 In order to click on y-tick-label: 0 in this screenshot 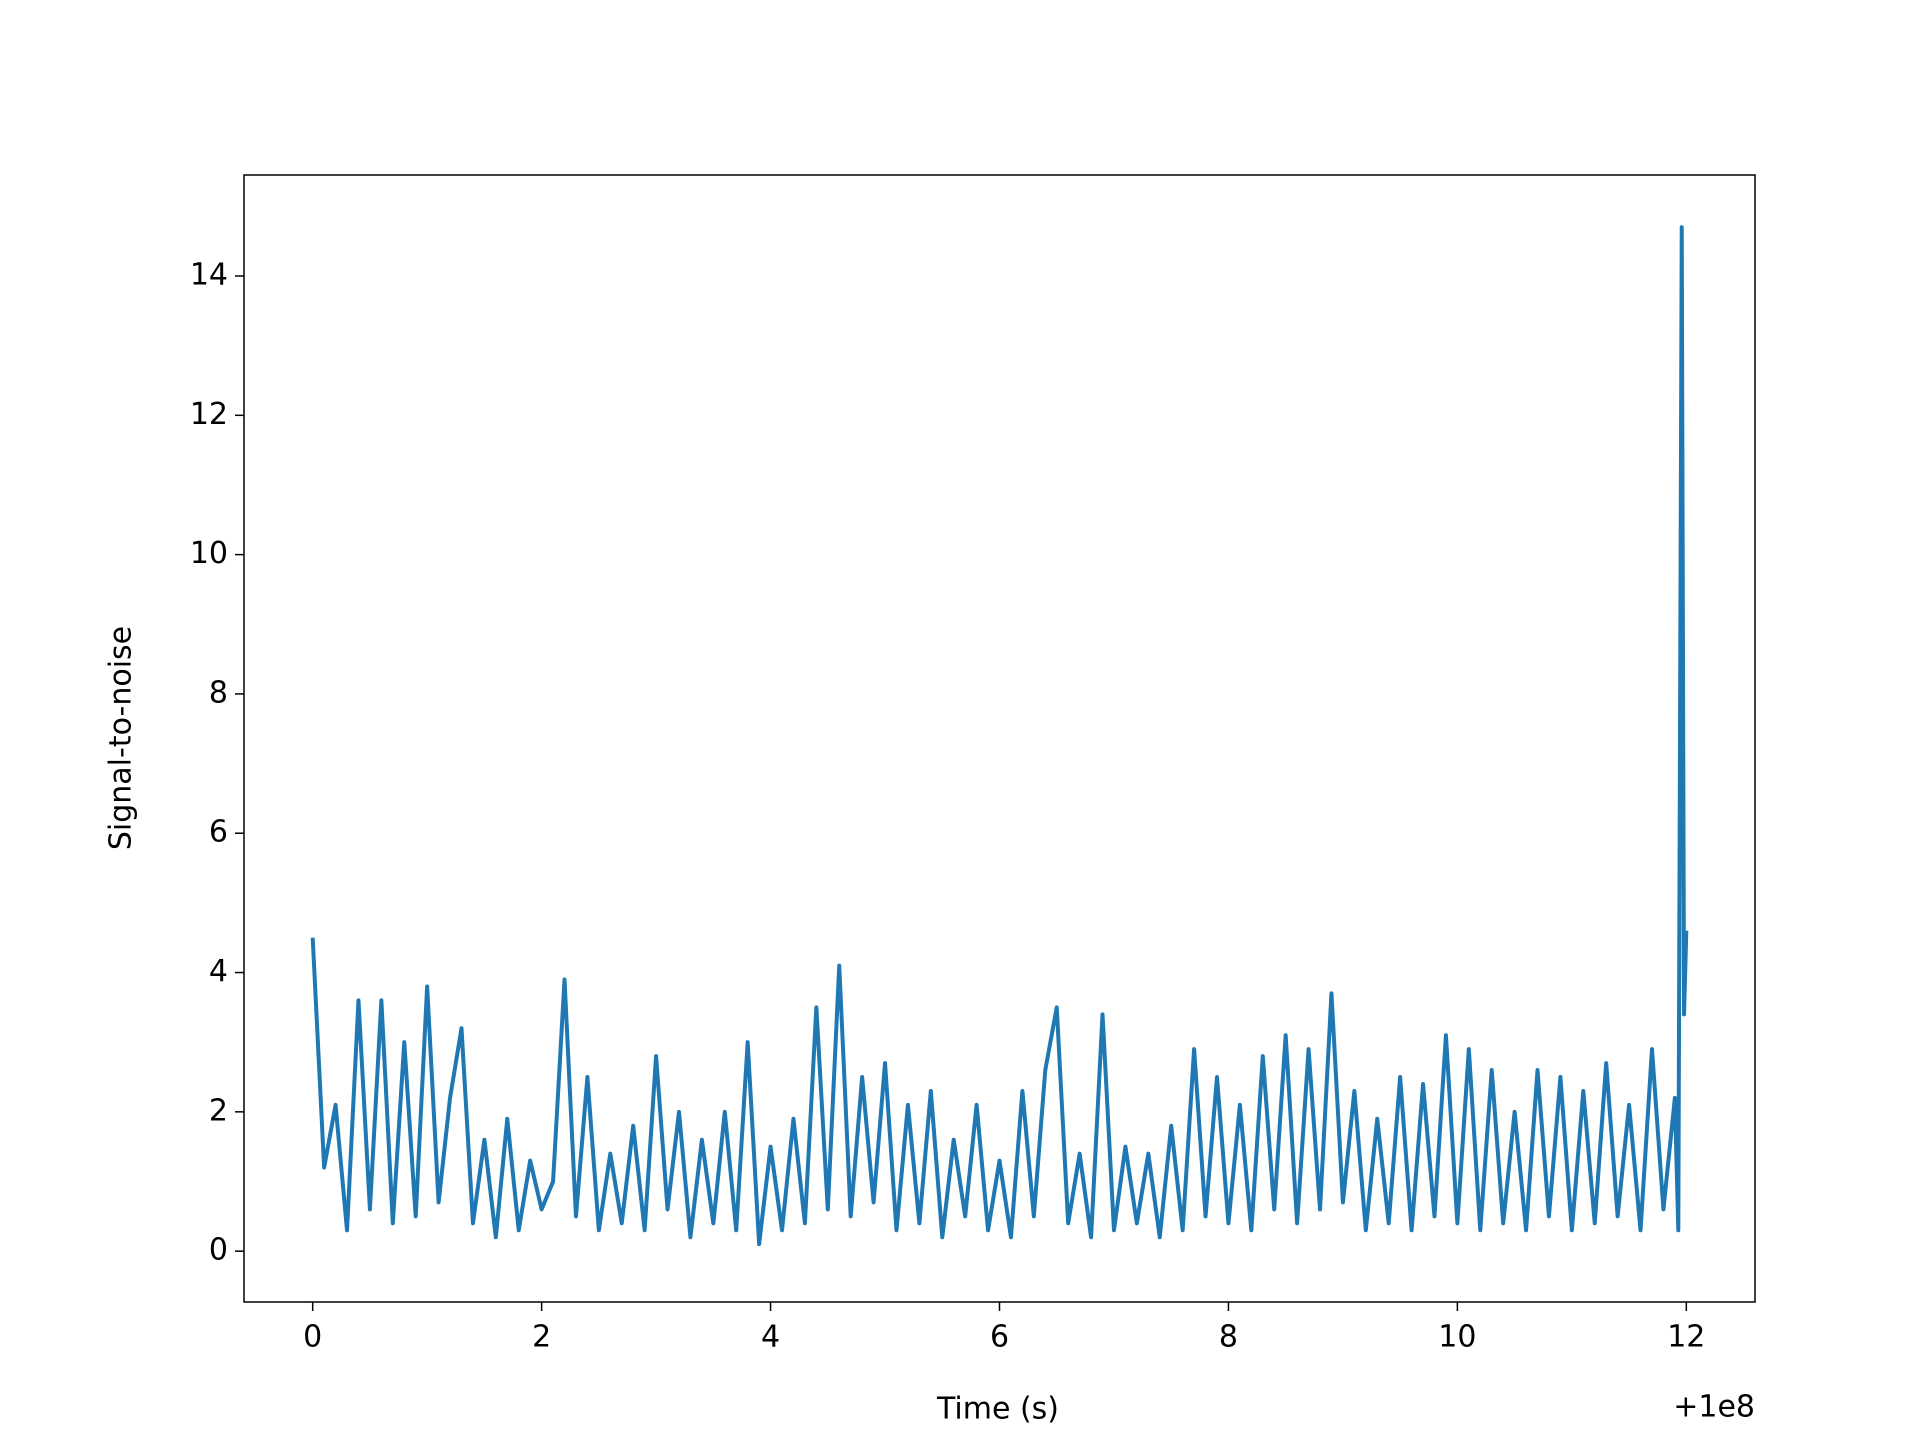, I will do `click(218, 1250)`.